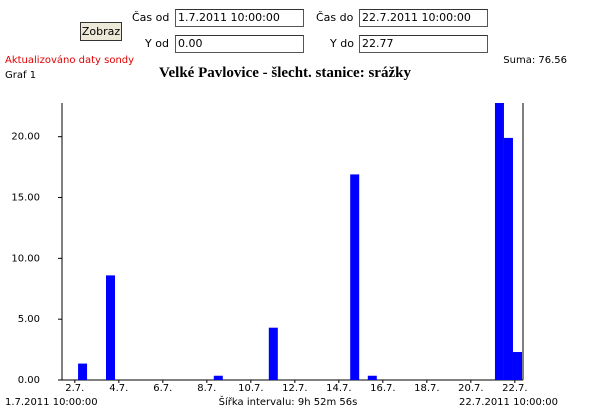  What do you see at coordinates (51, 402) in the screenshot?
I see `start-label: 1.7.2011 10:00:00` at bounding box center [51, 402].